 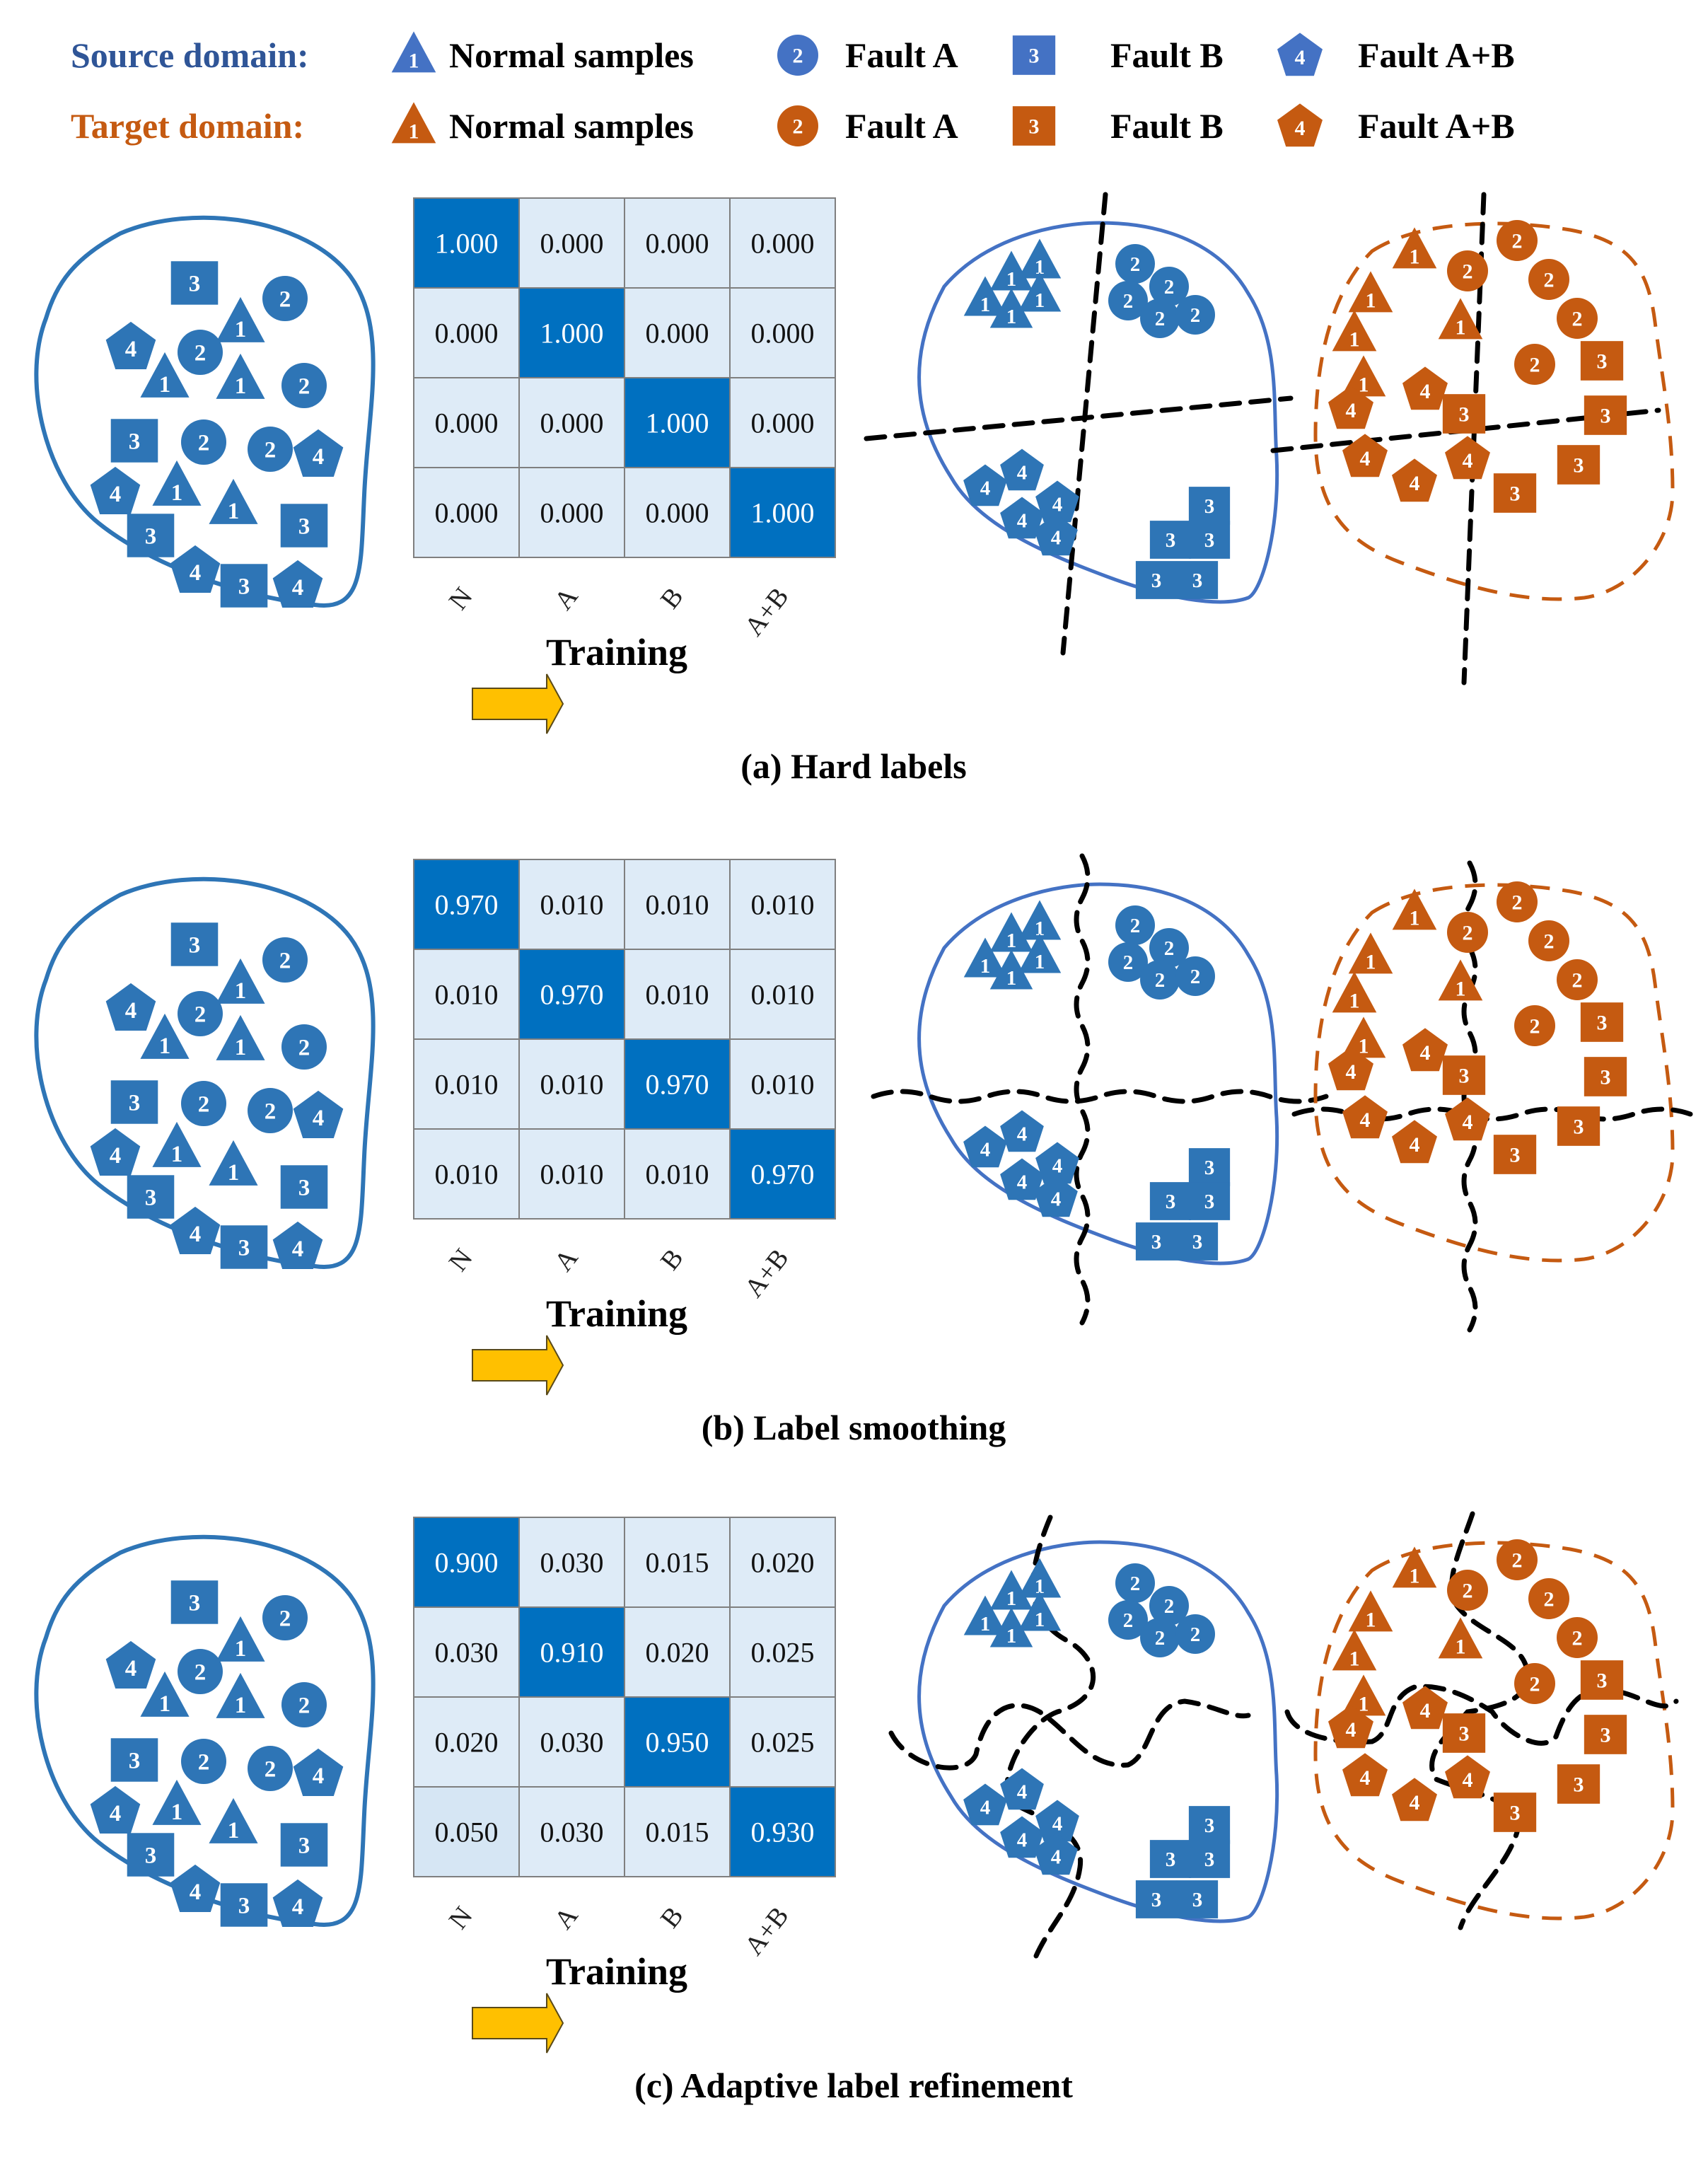 I want to click on matrix-axis-label: A, so click(x=566, y=1260).